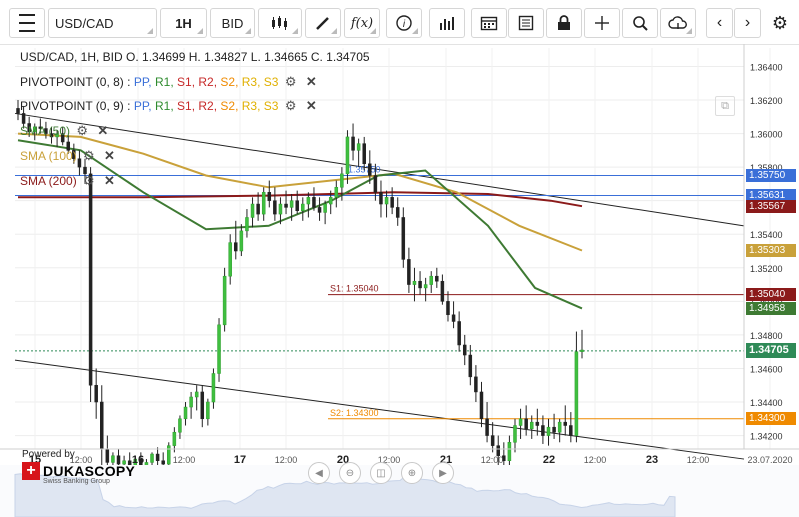 Image resolution: width=799 pixels, height=517 pixels. I want to click on news-button, so click(526, 23).